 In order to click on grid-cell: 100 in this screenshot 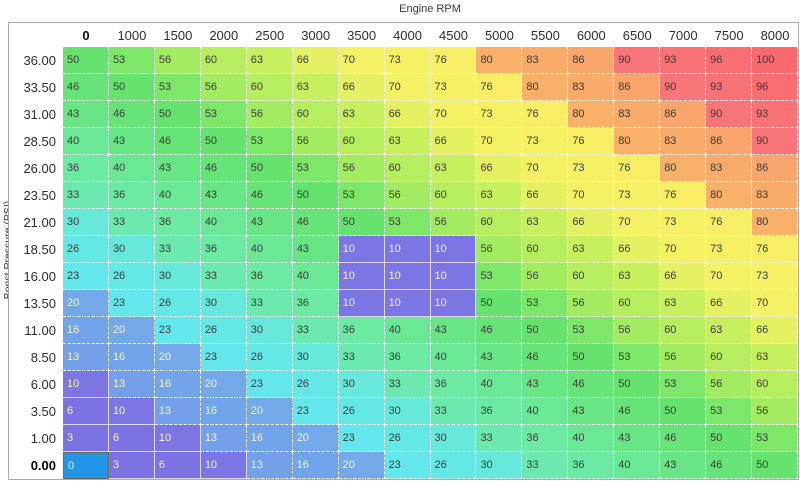, I will do `click(775, 60)`.